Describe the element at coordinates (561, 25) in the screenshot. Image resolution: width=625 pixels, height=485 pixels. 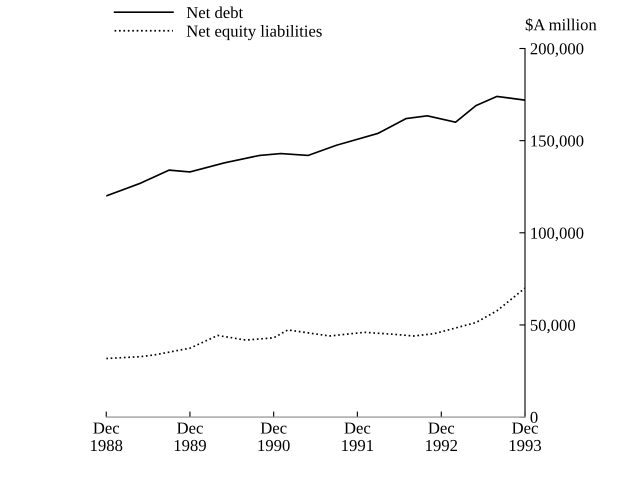
I see `y-axis-title: $A million` at that location.